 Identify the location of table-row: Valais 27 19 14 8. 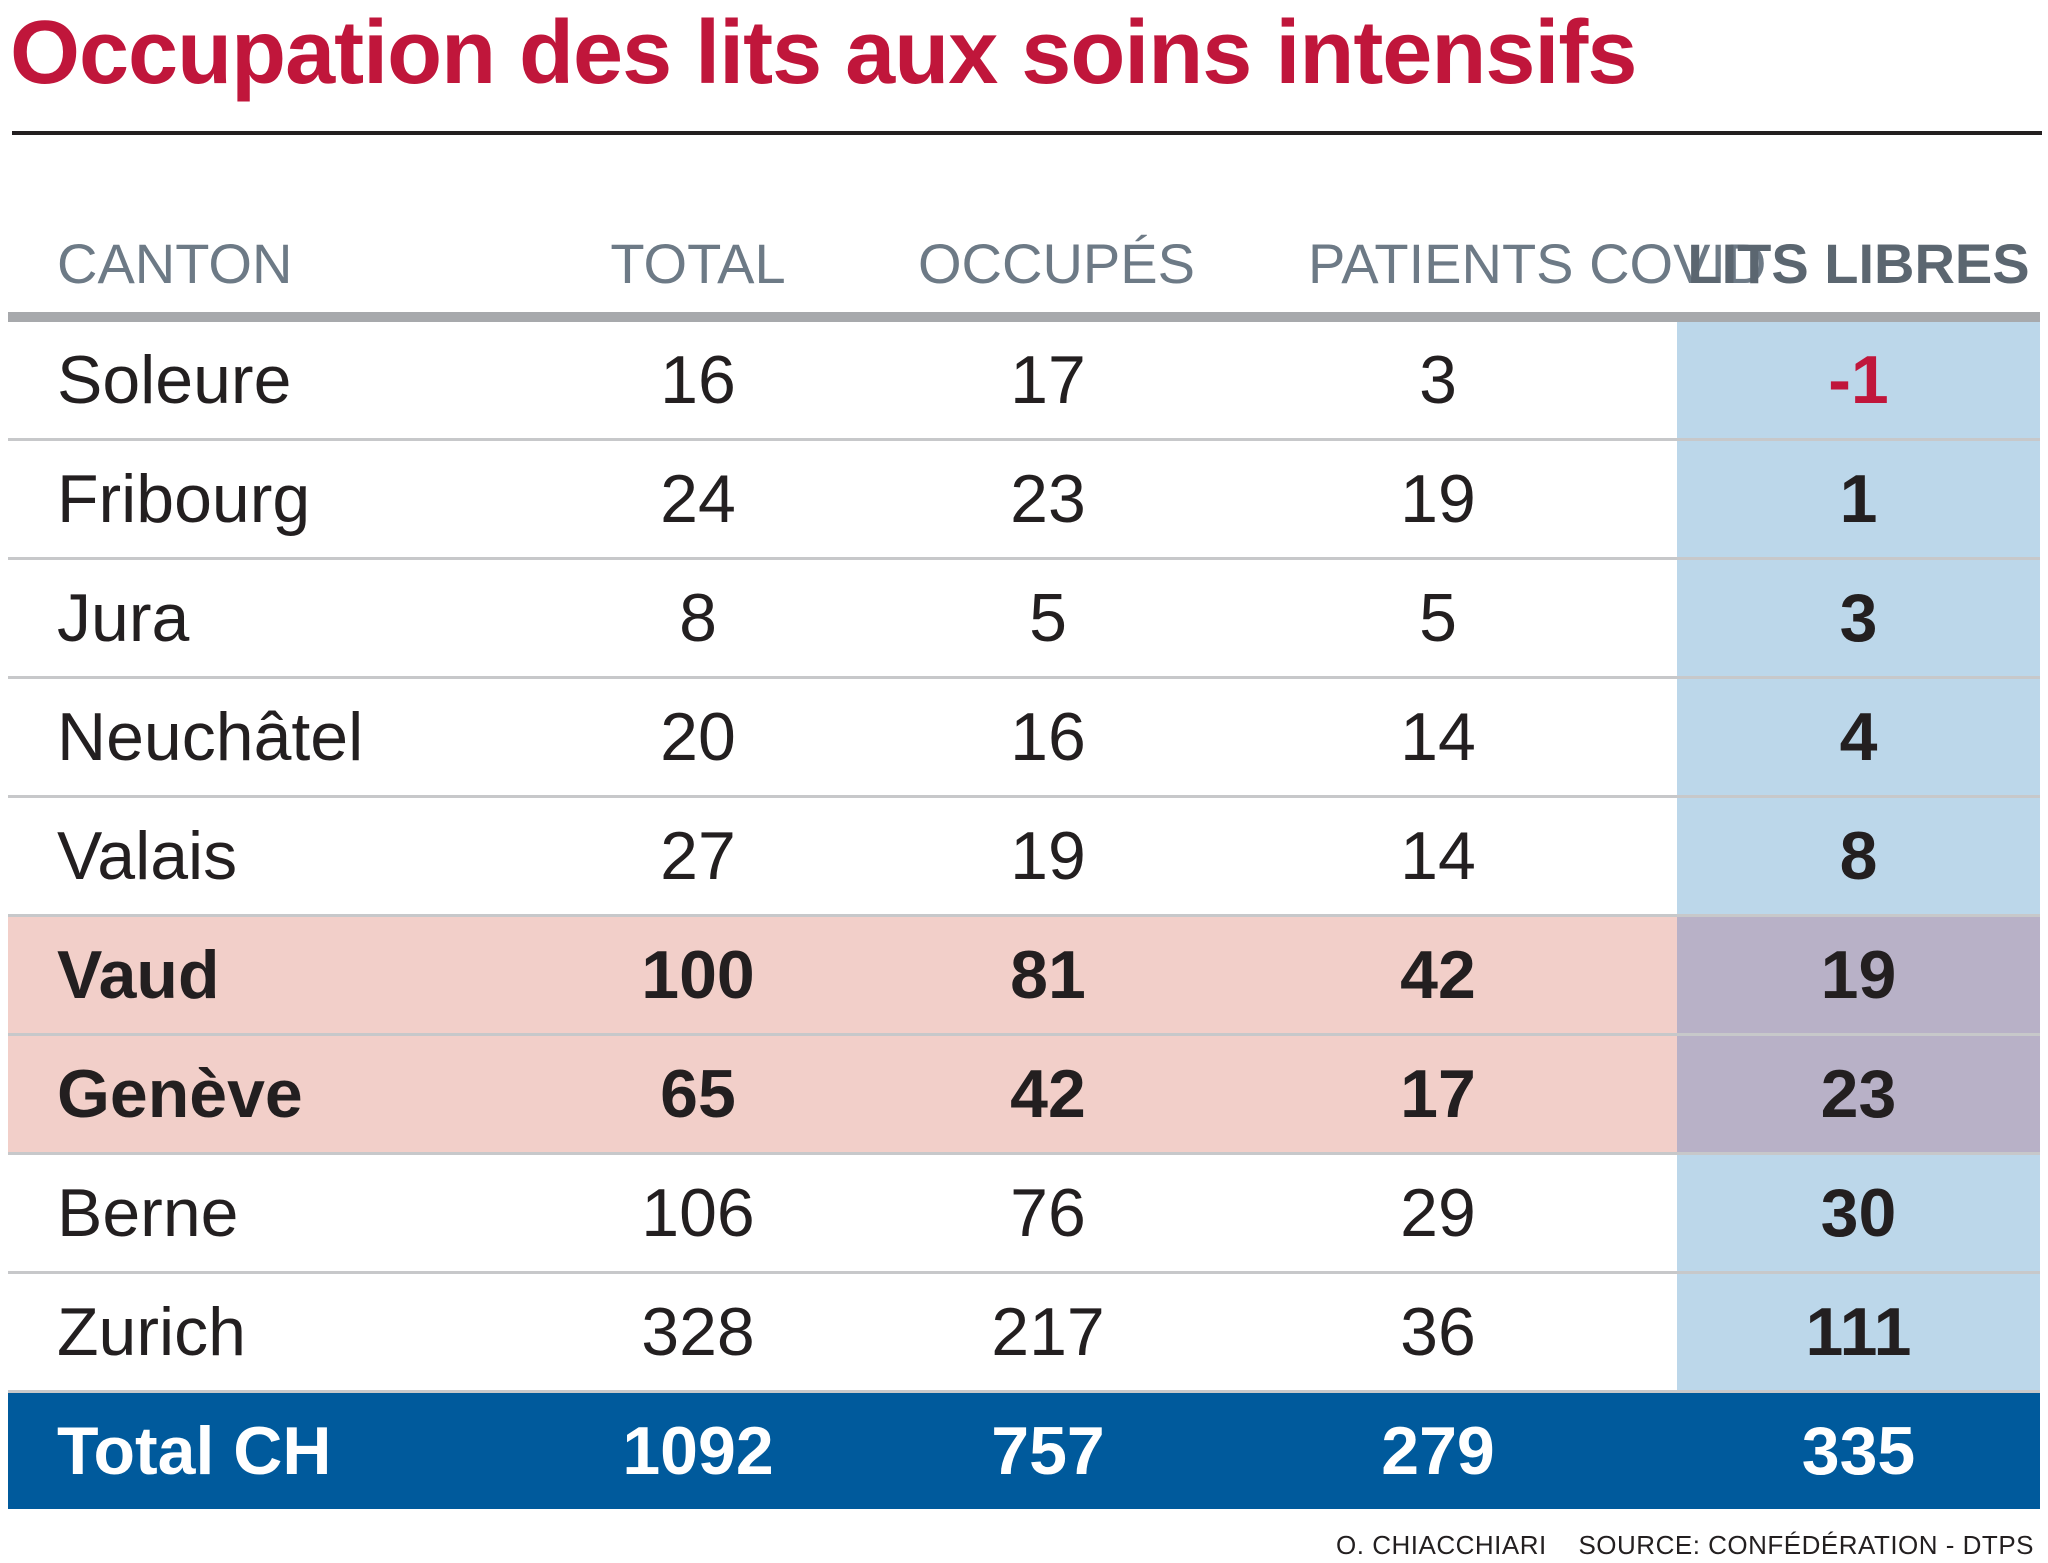
(1024, 857).